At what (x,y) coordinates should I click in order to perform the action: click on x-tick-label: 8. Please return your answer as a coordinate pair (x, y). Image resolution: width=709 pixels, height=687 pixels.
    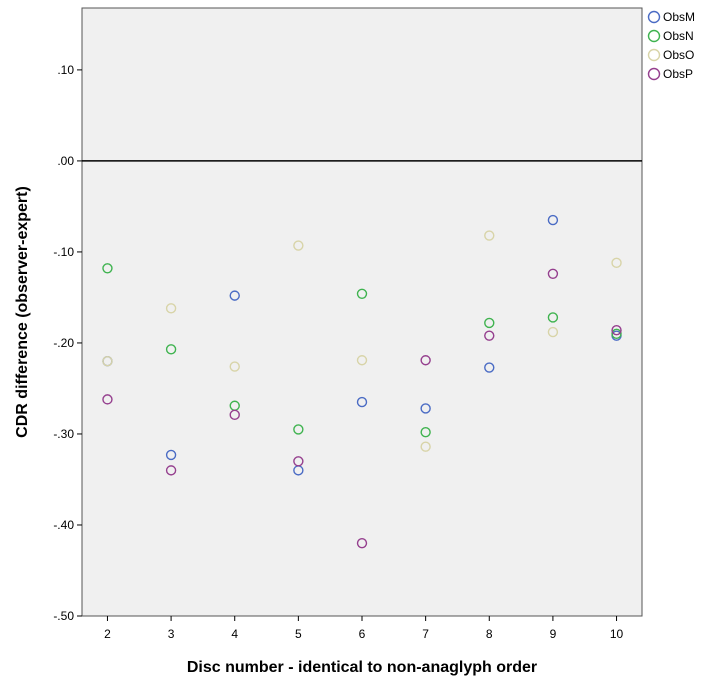
    Looking at the image, I should click on (489, 634).